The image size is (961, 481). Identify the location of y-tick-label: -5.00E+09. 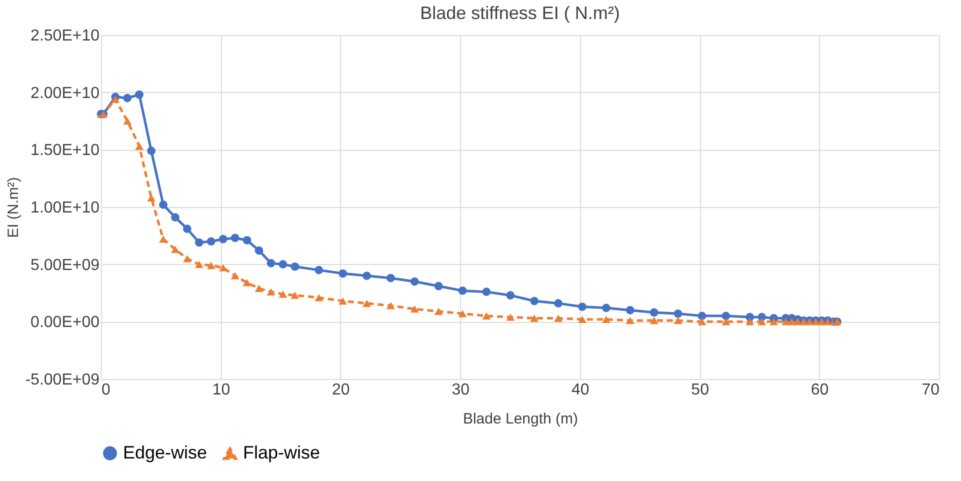
(62, 380).